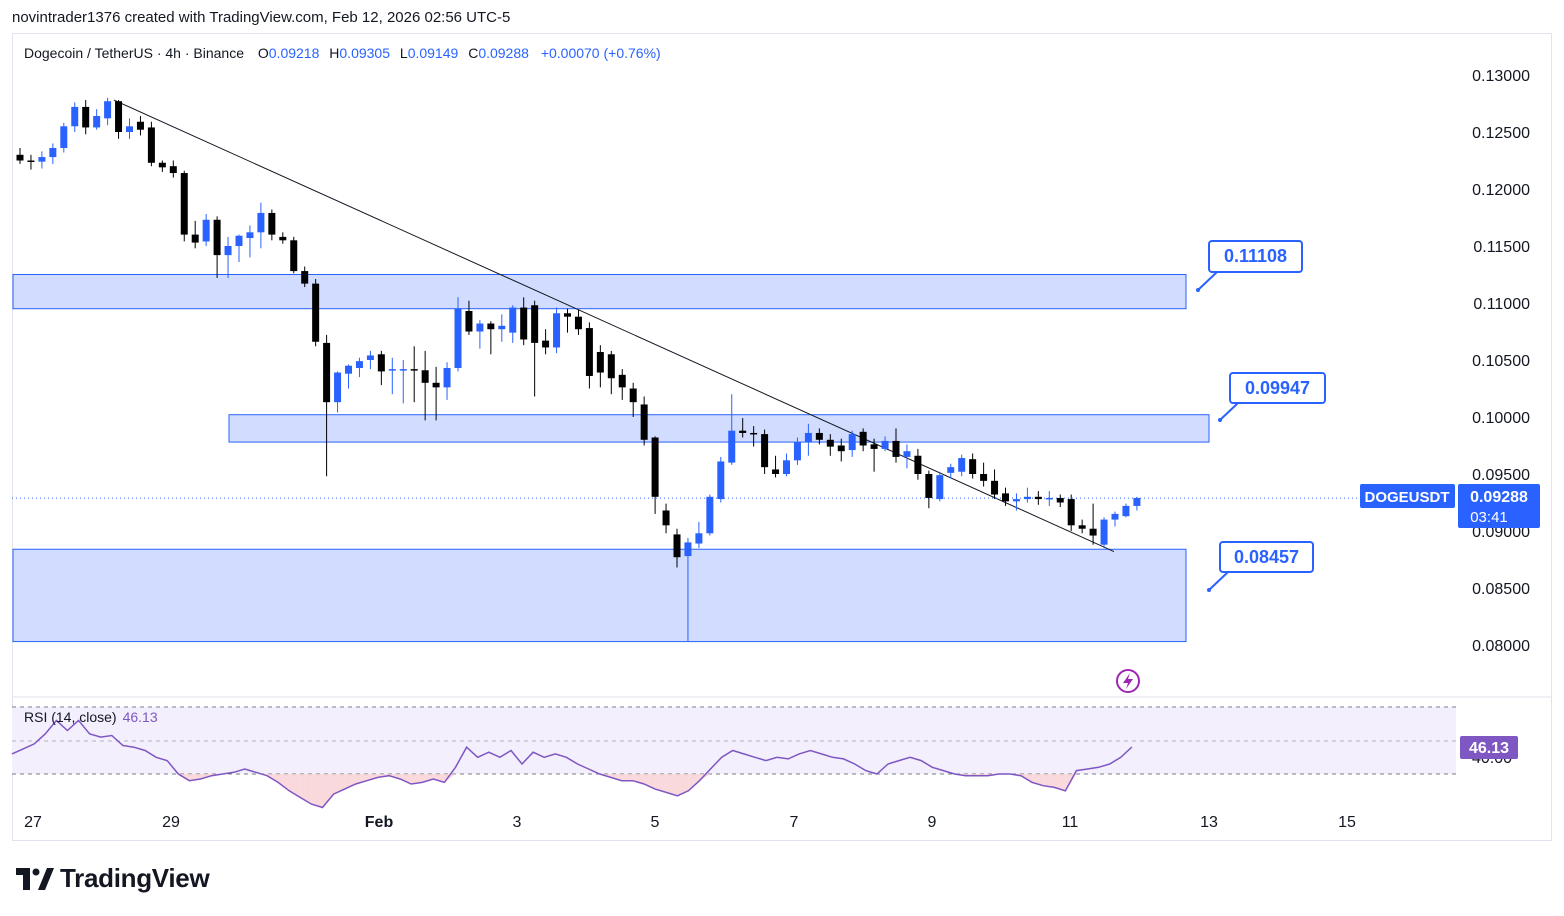 The height and width of the screenshot is (916, 1564). What do you see at coordinates (600, 53) in the screenshot?
I see `change-value: +0.00070 (+0.76%)` at bounding box center [600, 53].